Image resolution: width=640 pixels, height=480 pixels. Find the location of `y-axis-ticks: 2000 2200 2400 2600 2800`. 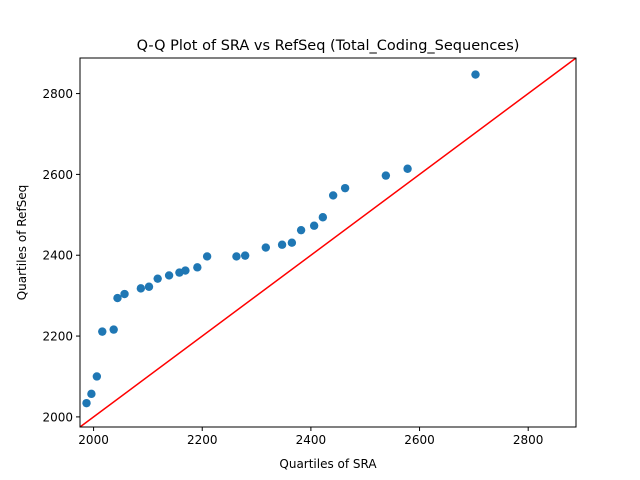

y-axis-ticks: 2000 2200 2400 2600 2800 is located at coordinates (61, 255).